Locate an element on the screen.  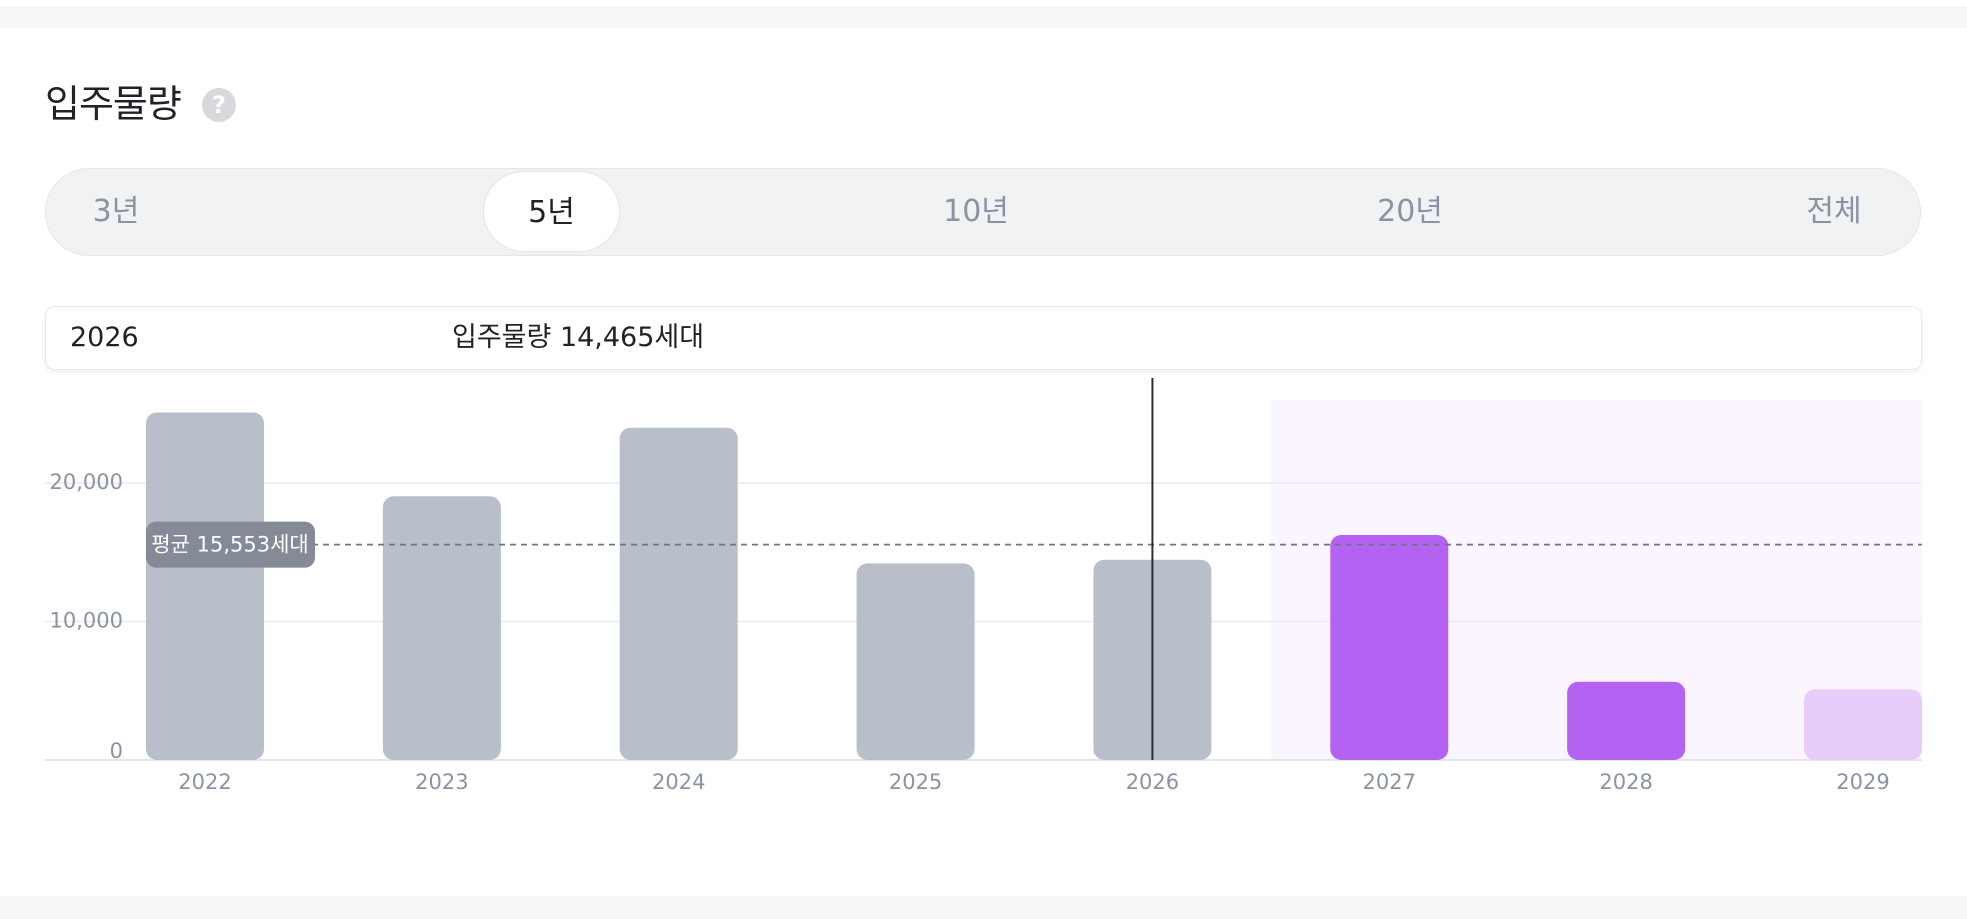
average-badge is located at coordinates (230, 544).